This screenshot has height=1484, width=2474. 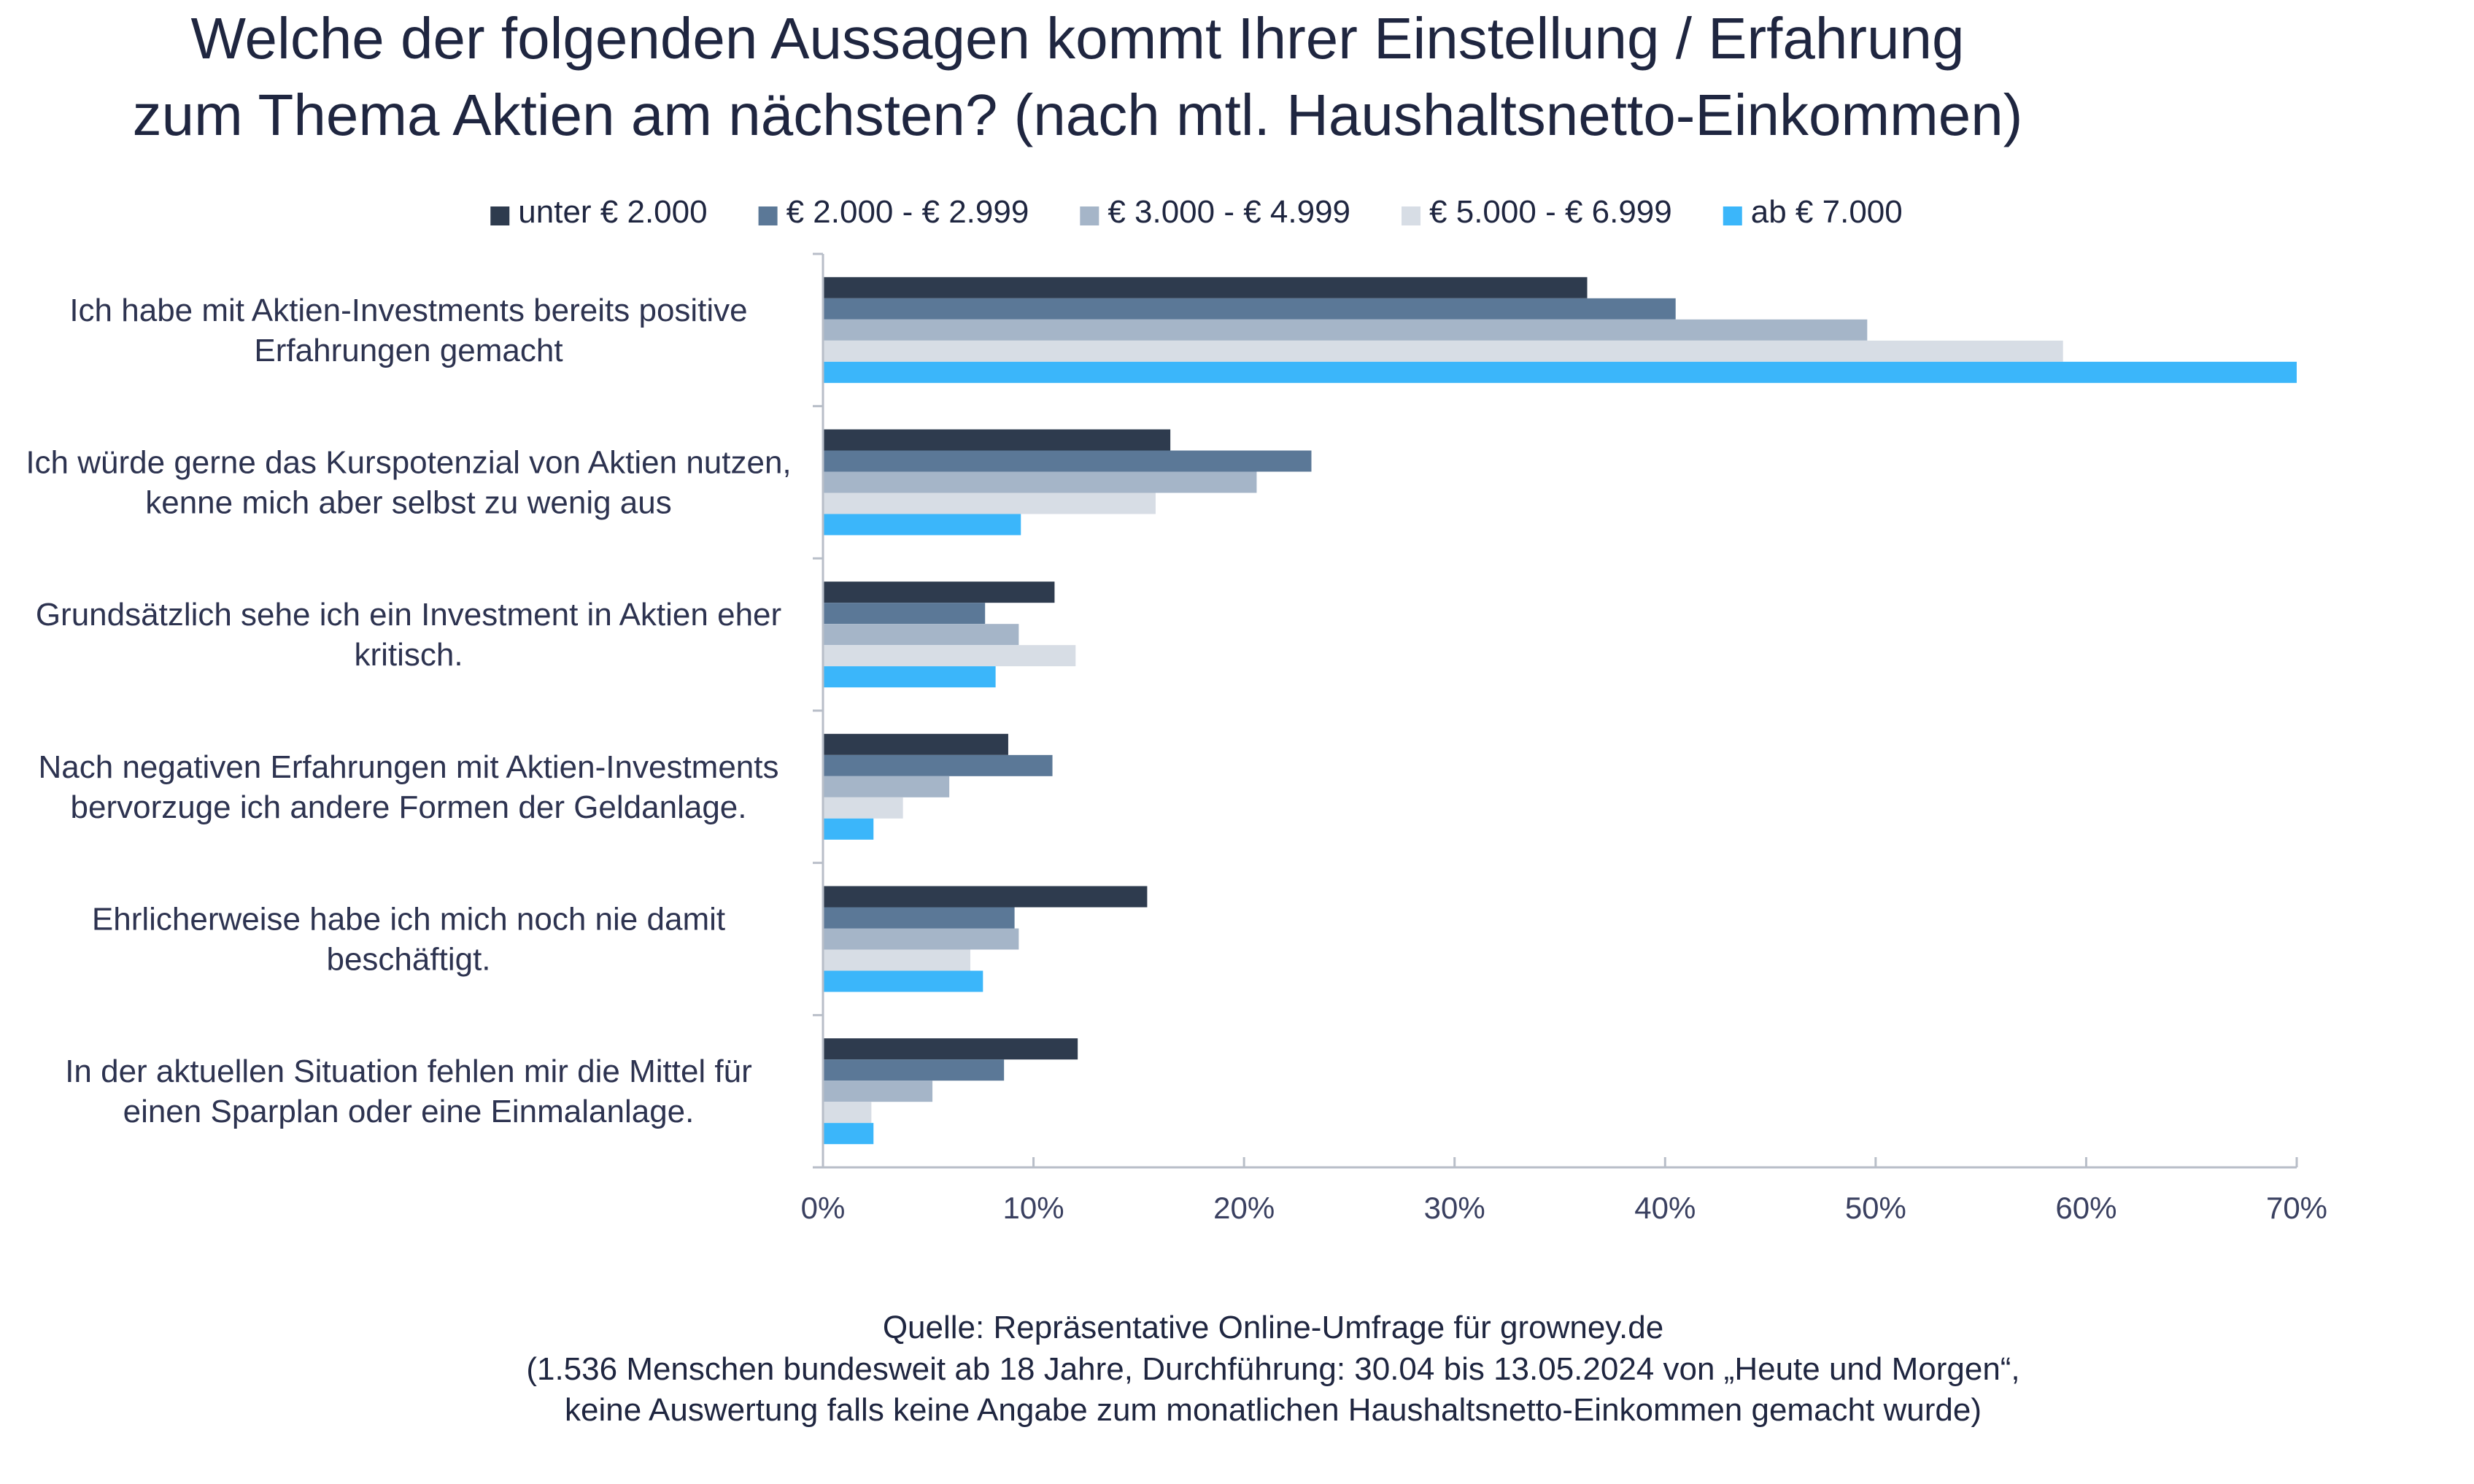 What do you see at coordinates (938, 765) in the screenshot?
I see `bar-cat4-series2` at bounding box center [938, 765].